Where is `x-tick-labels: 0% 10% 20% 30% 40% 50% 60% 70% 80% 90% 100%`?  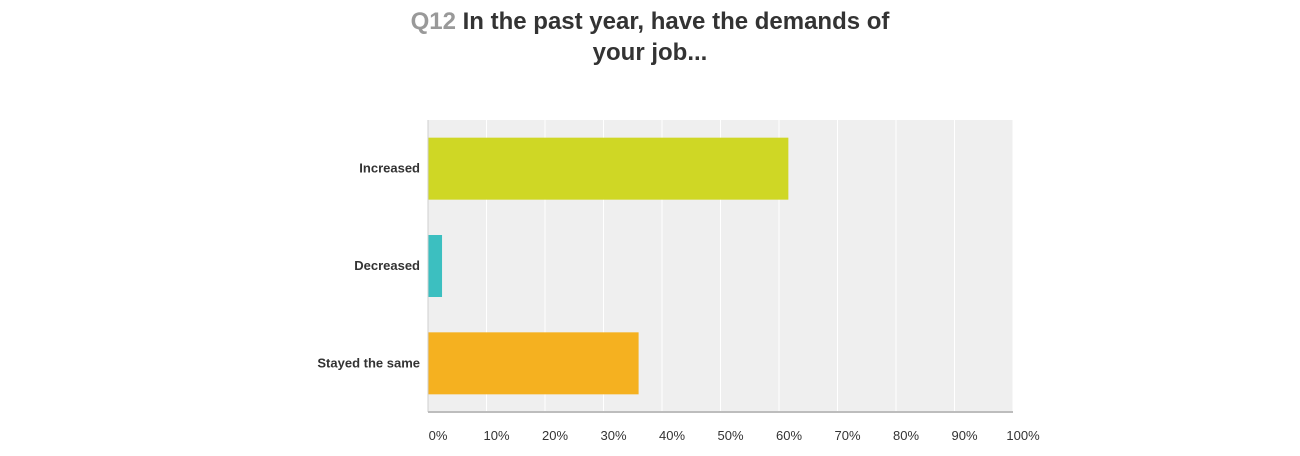
x-tick-labels: 0% 10% 20% 30% 40% 50% 60% 70% 80% 90% 100% is located at coordinates (734, 435).